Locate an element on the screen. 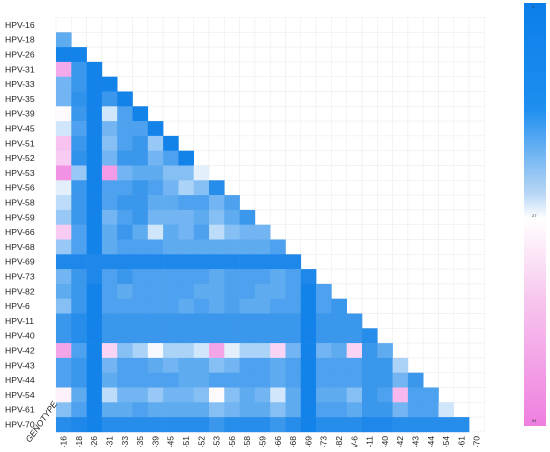  col-label-HPV-58: HPV-58 is located at coordinates (247, 441).